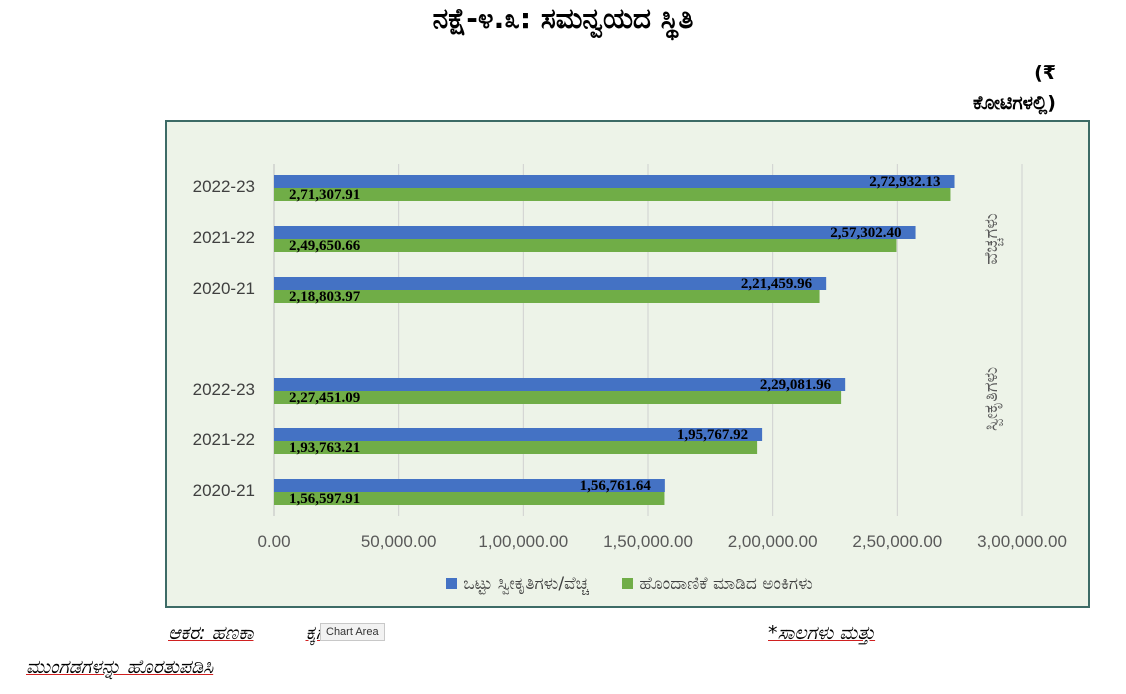  What do you see at coordinates (897, 541) in the screenshot?
I see `x-tick-label-5: 2,50,000.00` at bounding box center [897, 541].